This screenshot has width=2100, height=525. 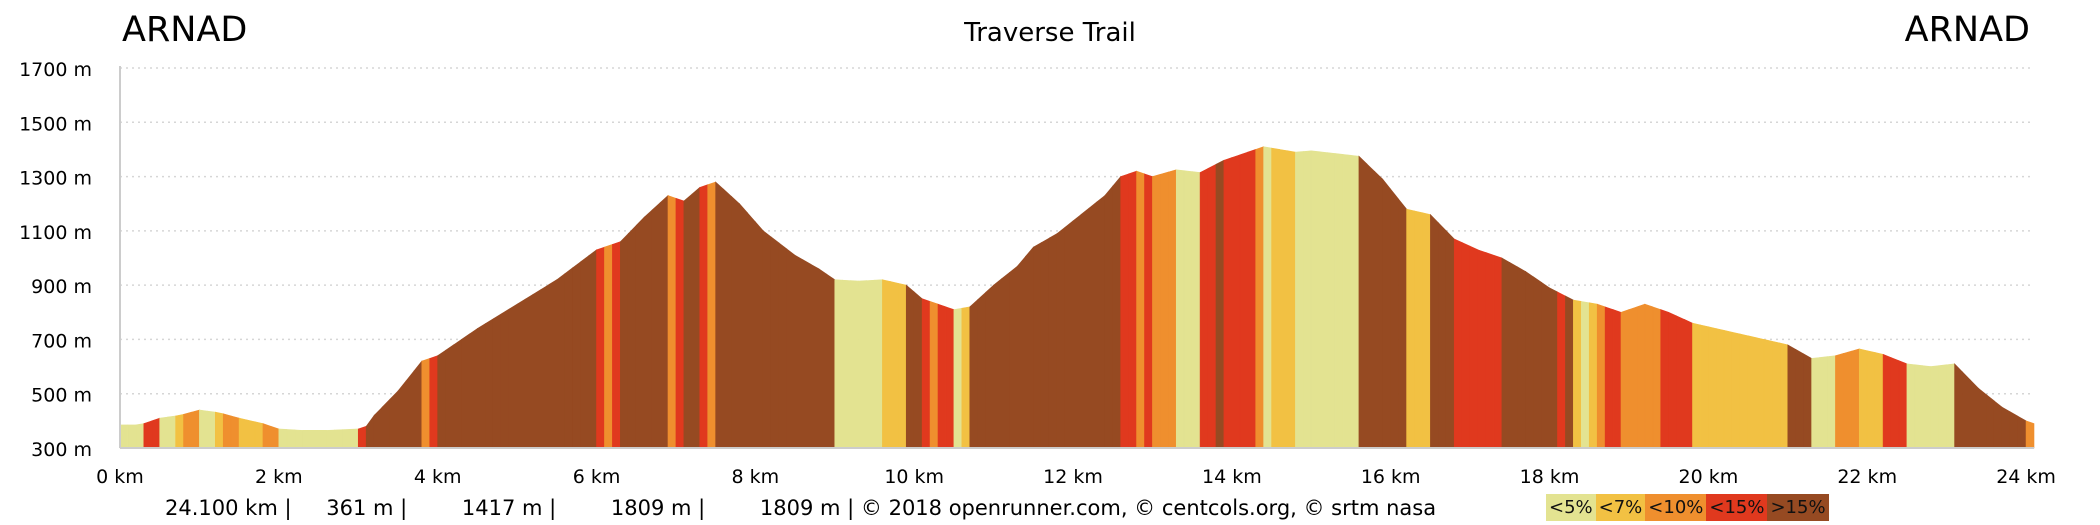 What do you see at coordinates (1676, 507) in the screenshot?
I see `legend-item-lt10: <10%` at bounding box center [1676, 507].